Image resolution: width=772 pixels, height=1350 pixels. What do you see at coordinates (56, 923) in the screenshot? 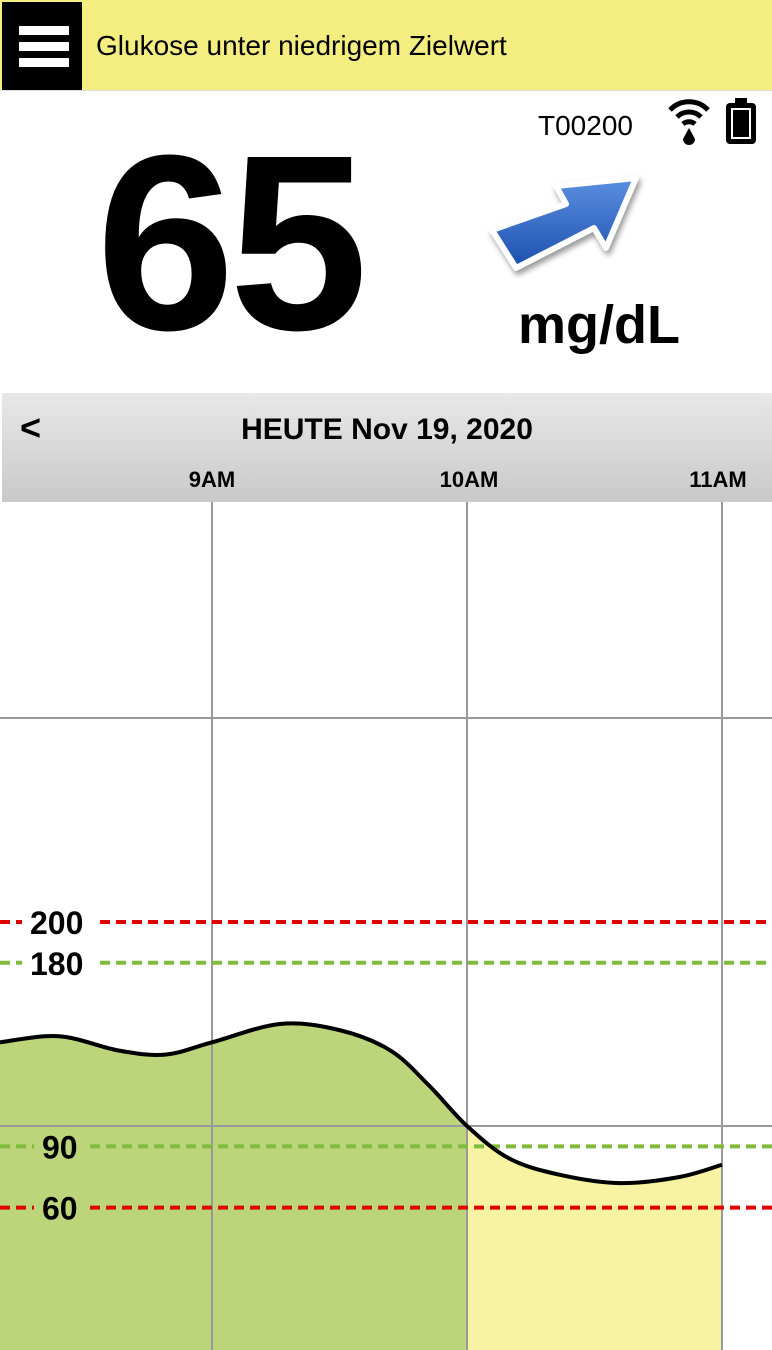
I see `reference-line-label: 200` at bounding box center [56, 923].